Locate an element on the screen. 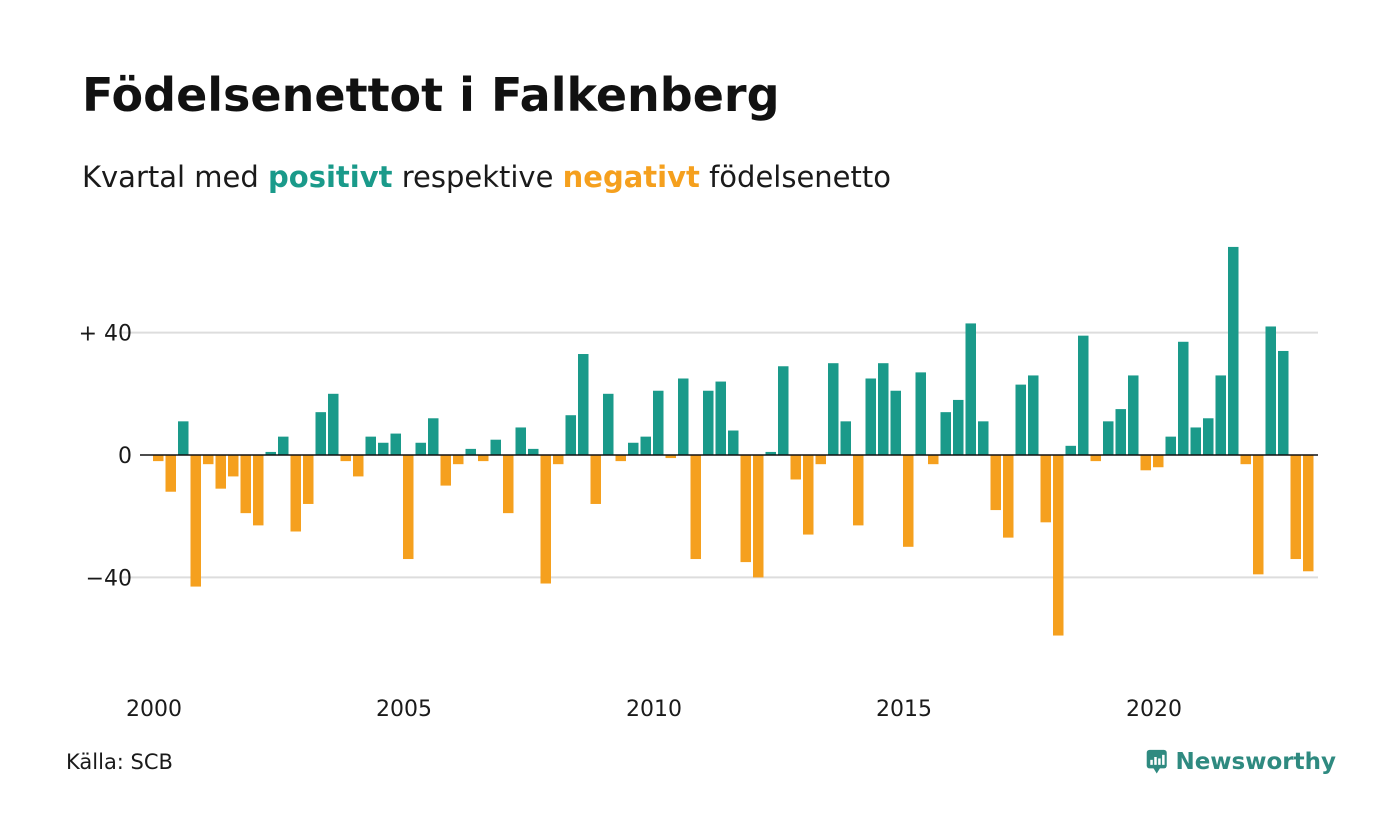 This screenshot has width=1400, height=840. subtitle-negative-keyword: negativt is located at coordinates (631, 177).